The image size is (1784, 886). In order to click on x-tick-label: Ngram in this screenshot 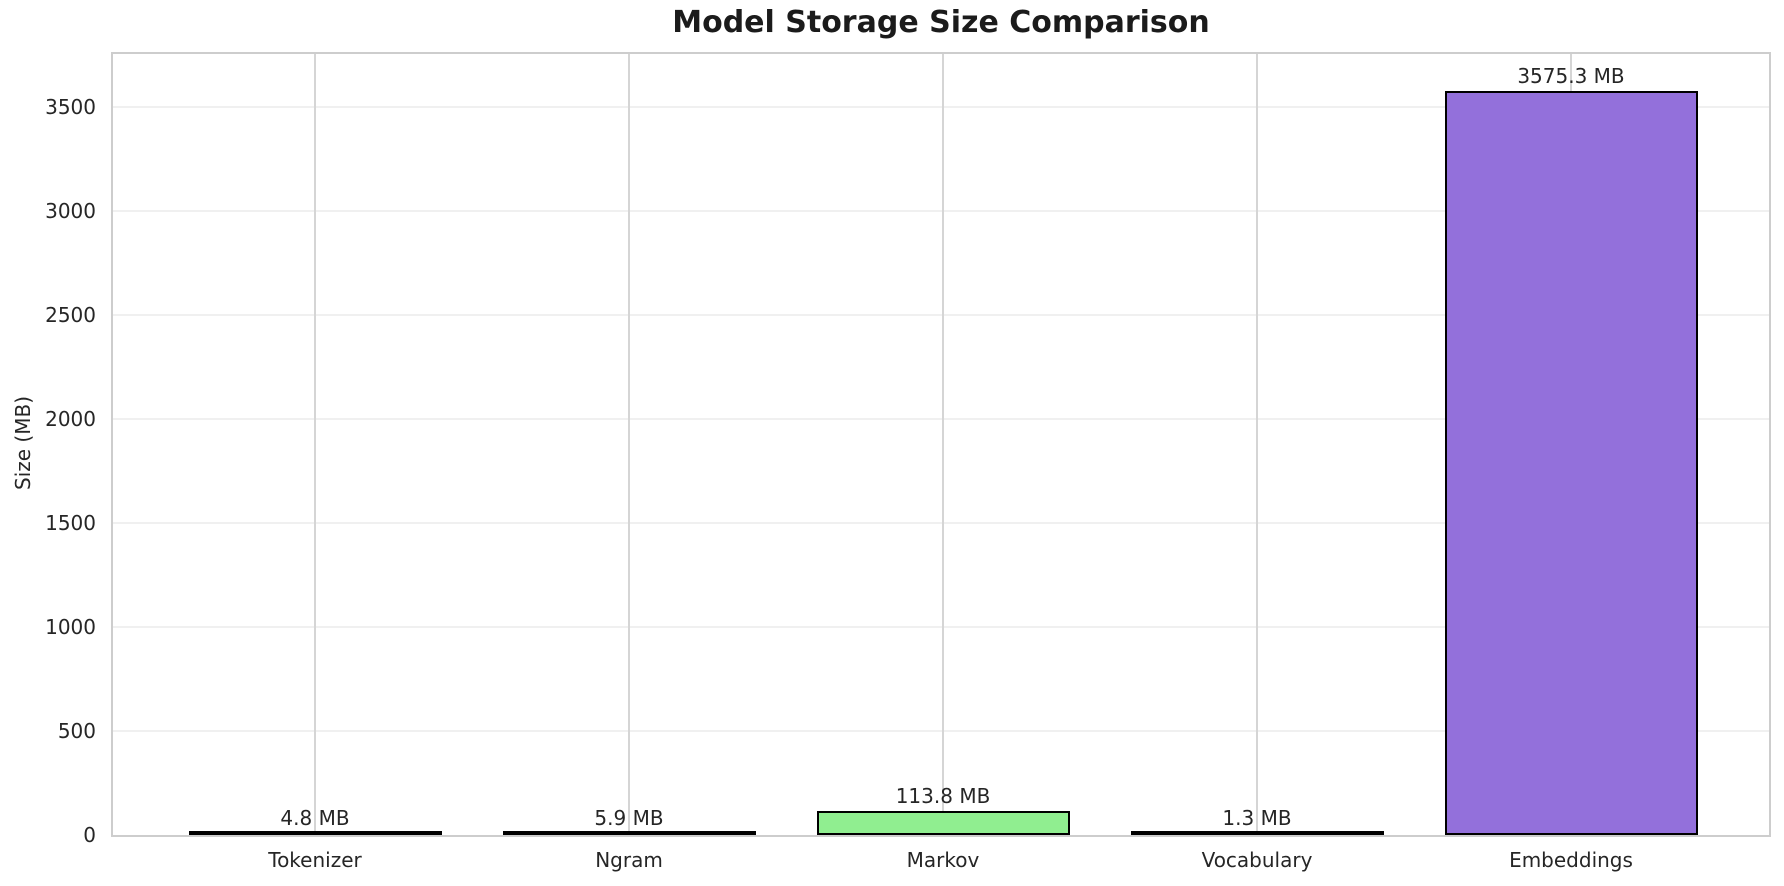, I will do `click(629, 860)`.